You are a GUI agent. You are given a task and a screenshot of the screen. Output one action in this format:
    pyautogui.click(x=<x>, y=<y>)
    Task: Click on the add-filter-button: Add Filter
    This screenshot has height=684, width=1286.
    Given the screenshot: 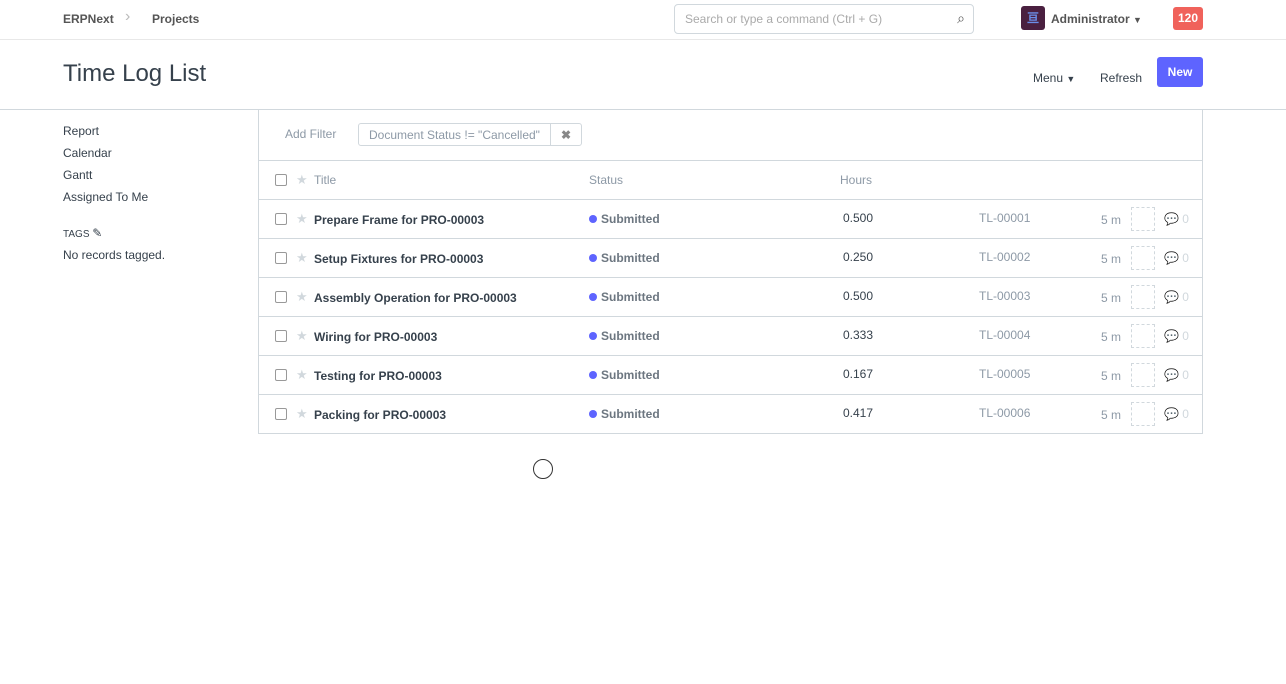 What is the action you would take?
    pyautogui.click(x=311, y=134)
    